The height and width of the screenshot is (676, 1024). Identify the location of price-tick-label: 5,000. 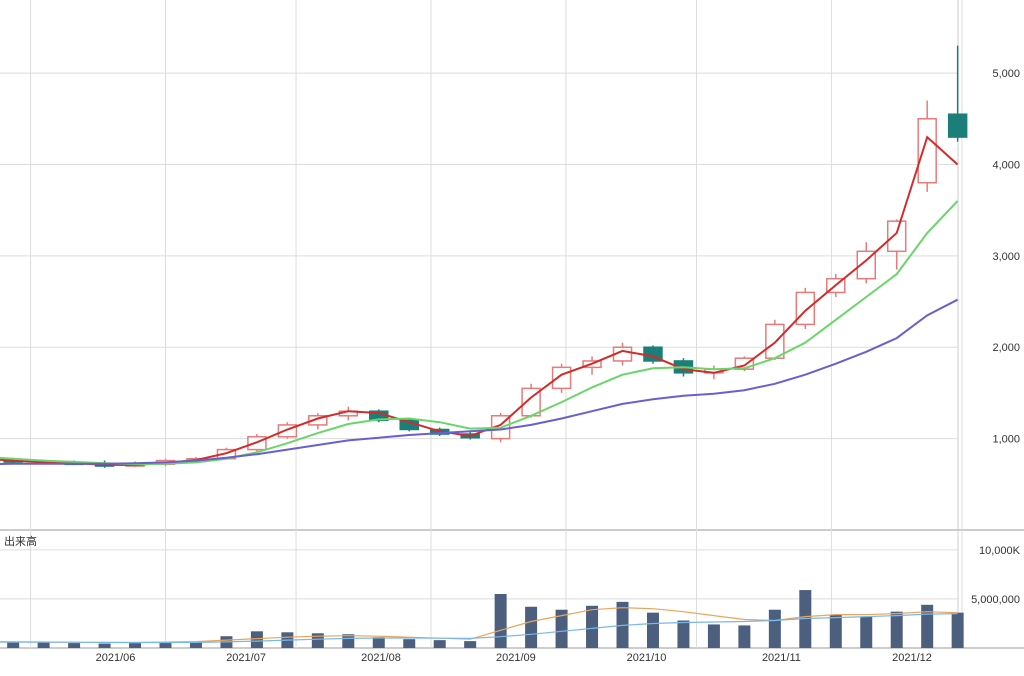
(1006, 74).